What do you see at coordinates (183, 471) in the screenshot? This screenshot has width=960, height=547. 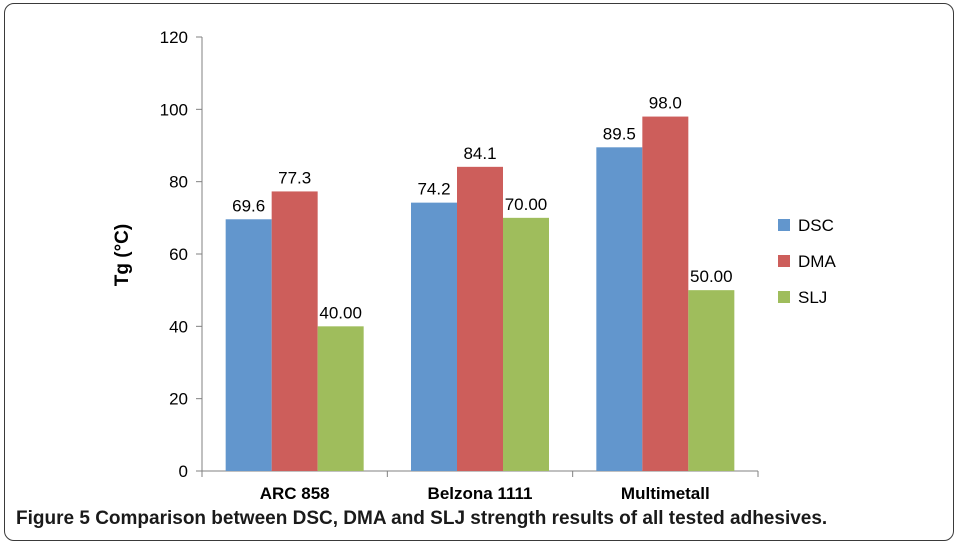 I see `y-tick-label: 0` at bounding box center [183, 471].